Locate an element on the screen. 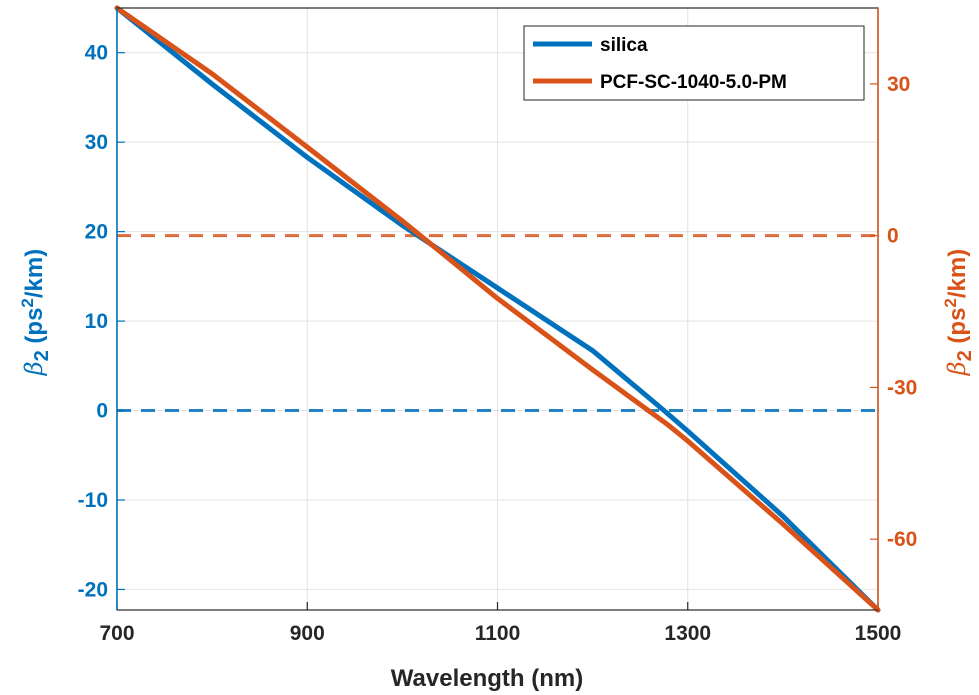  left-y-tick-label: -10 is located at coordinates (93, 500).